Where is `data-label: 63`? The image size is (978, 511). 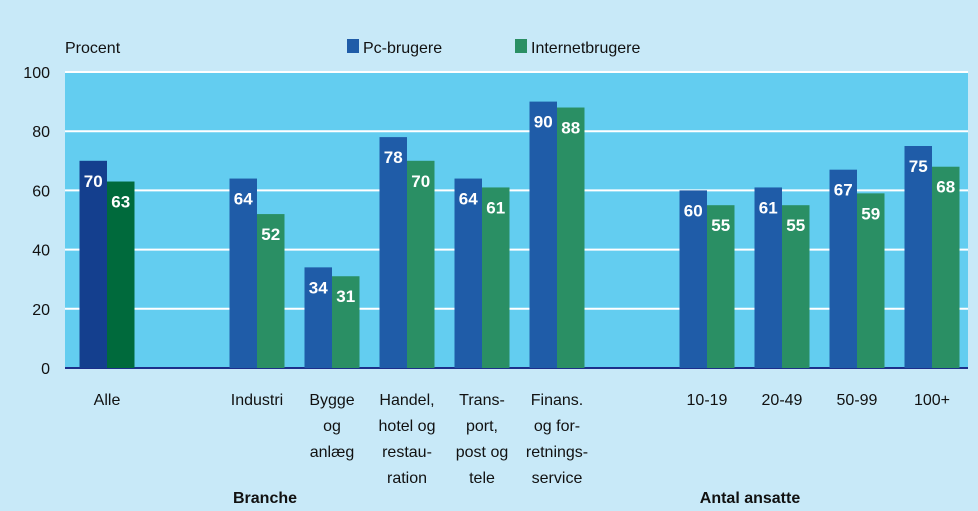
data-label: 63 is located at coordinates (120, 202).